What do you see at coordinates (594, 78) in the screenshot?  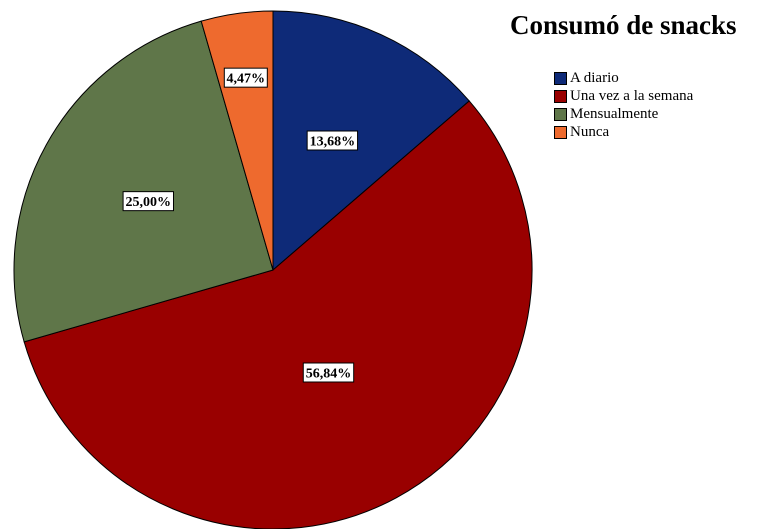 I see `legend-label-a-diario: A diario` at bounding box center [594, 78].